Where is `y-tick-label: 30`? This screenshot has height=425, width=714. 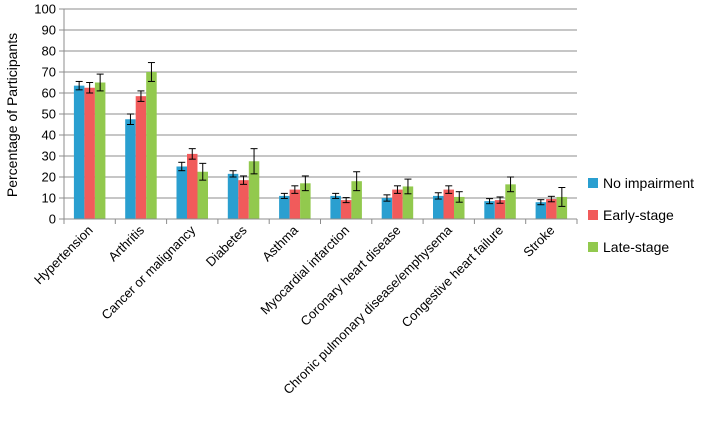 y-tick-label: 30 is located at coordinates (49, 156).